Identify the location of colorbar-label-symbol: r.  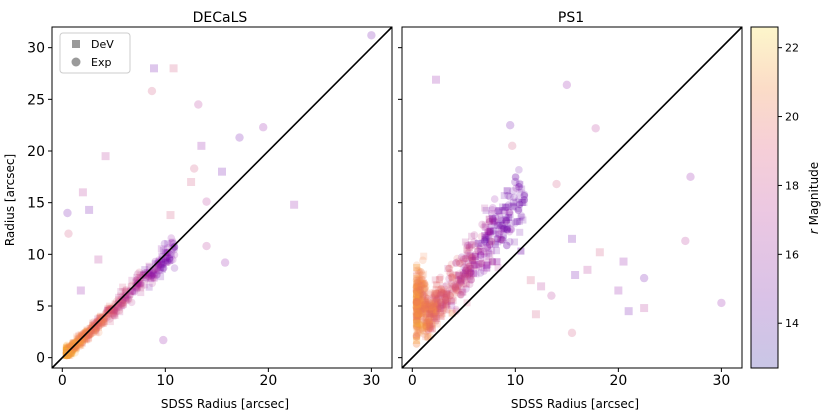
(814, 231).